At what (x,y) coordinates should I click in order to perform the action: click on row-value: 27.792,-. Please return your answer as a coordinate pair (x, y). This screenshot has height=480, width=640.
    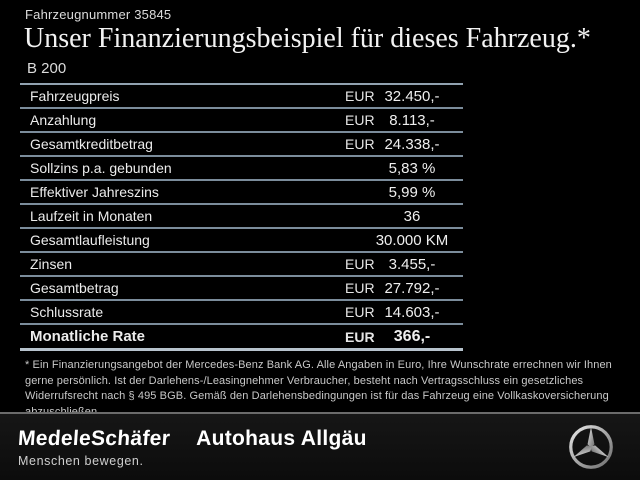
    Looking at the image, I should click on (412, 288).